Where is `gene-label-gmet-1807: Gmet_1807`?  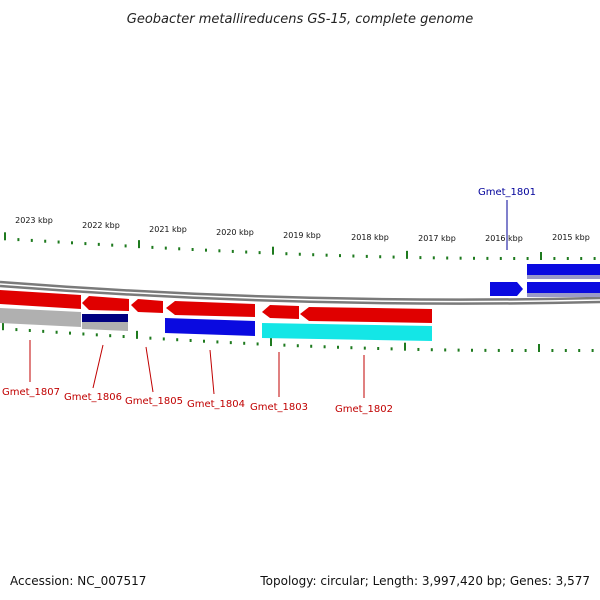 gene-label-gmet-1807: Gmet_1807 is located at coordinates (31, 392).